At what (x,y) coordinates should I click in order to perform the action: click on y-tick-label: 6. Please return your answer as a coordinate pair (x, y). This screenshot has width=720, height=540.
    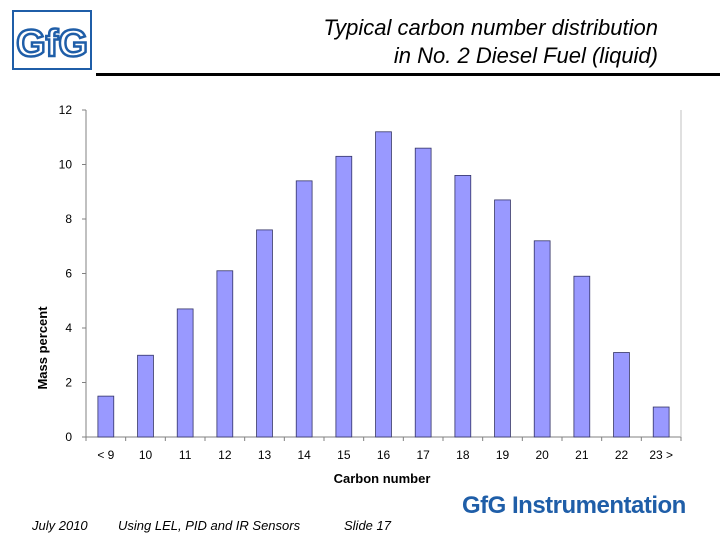
    Looking at the image, I should click on (68, 274).